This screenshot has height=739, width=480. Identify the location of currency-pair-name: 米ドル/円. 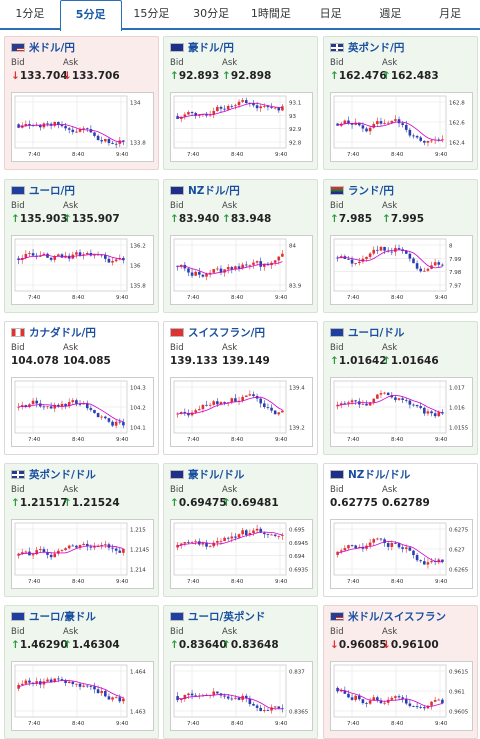
(52, 48).